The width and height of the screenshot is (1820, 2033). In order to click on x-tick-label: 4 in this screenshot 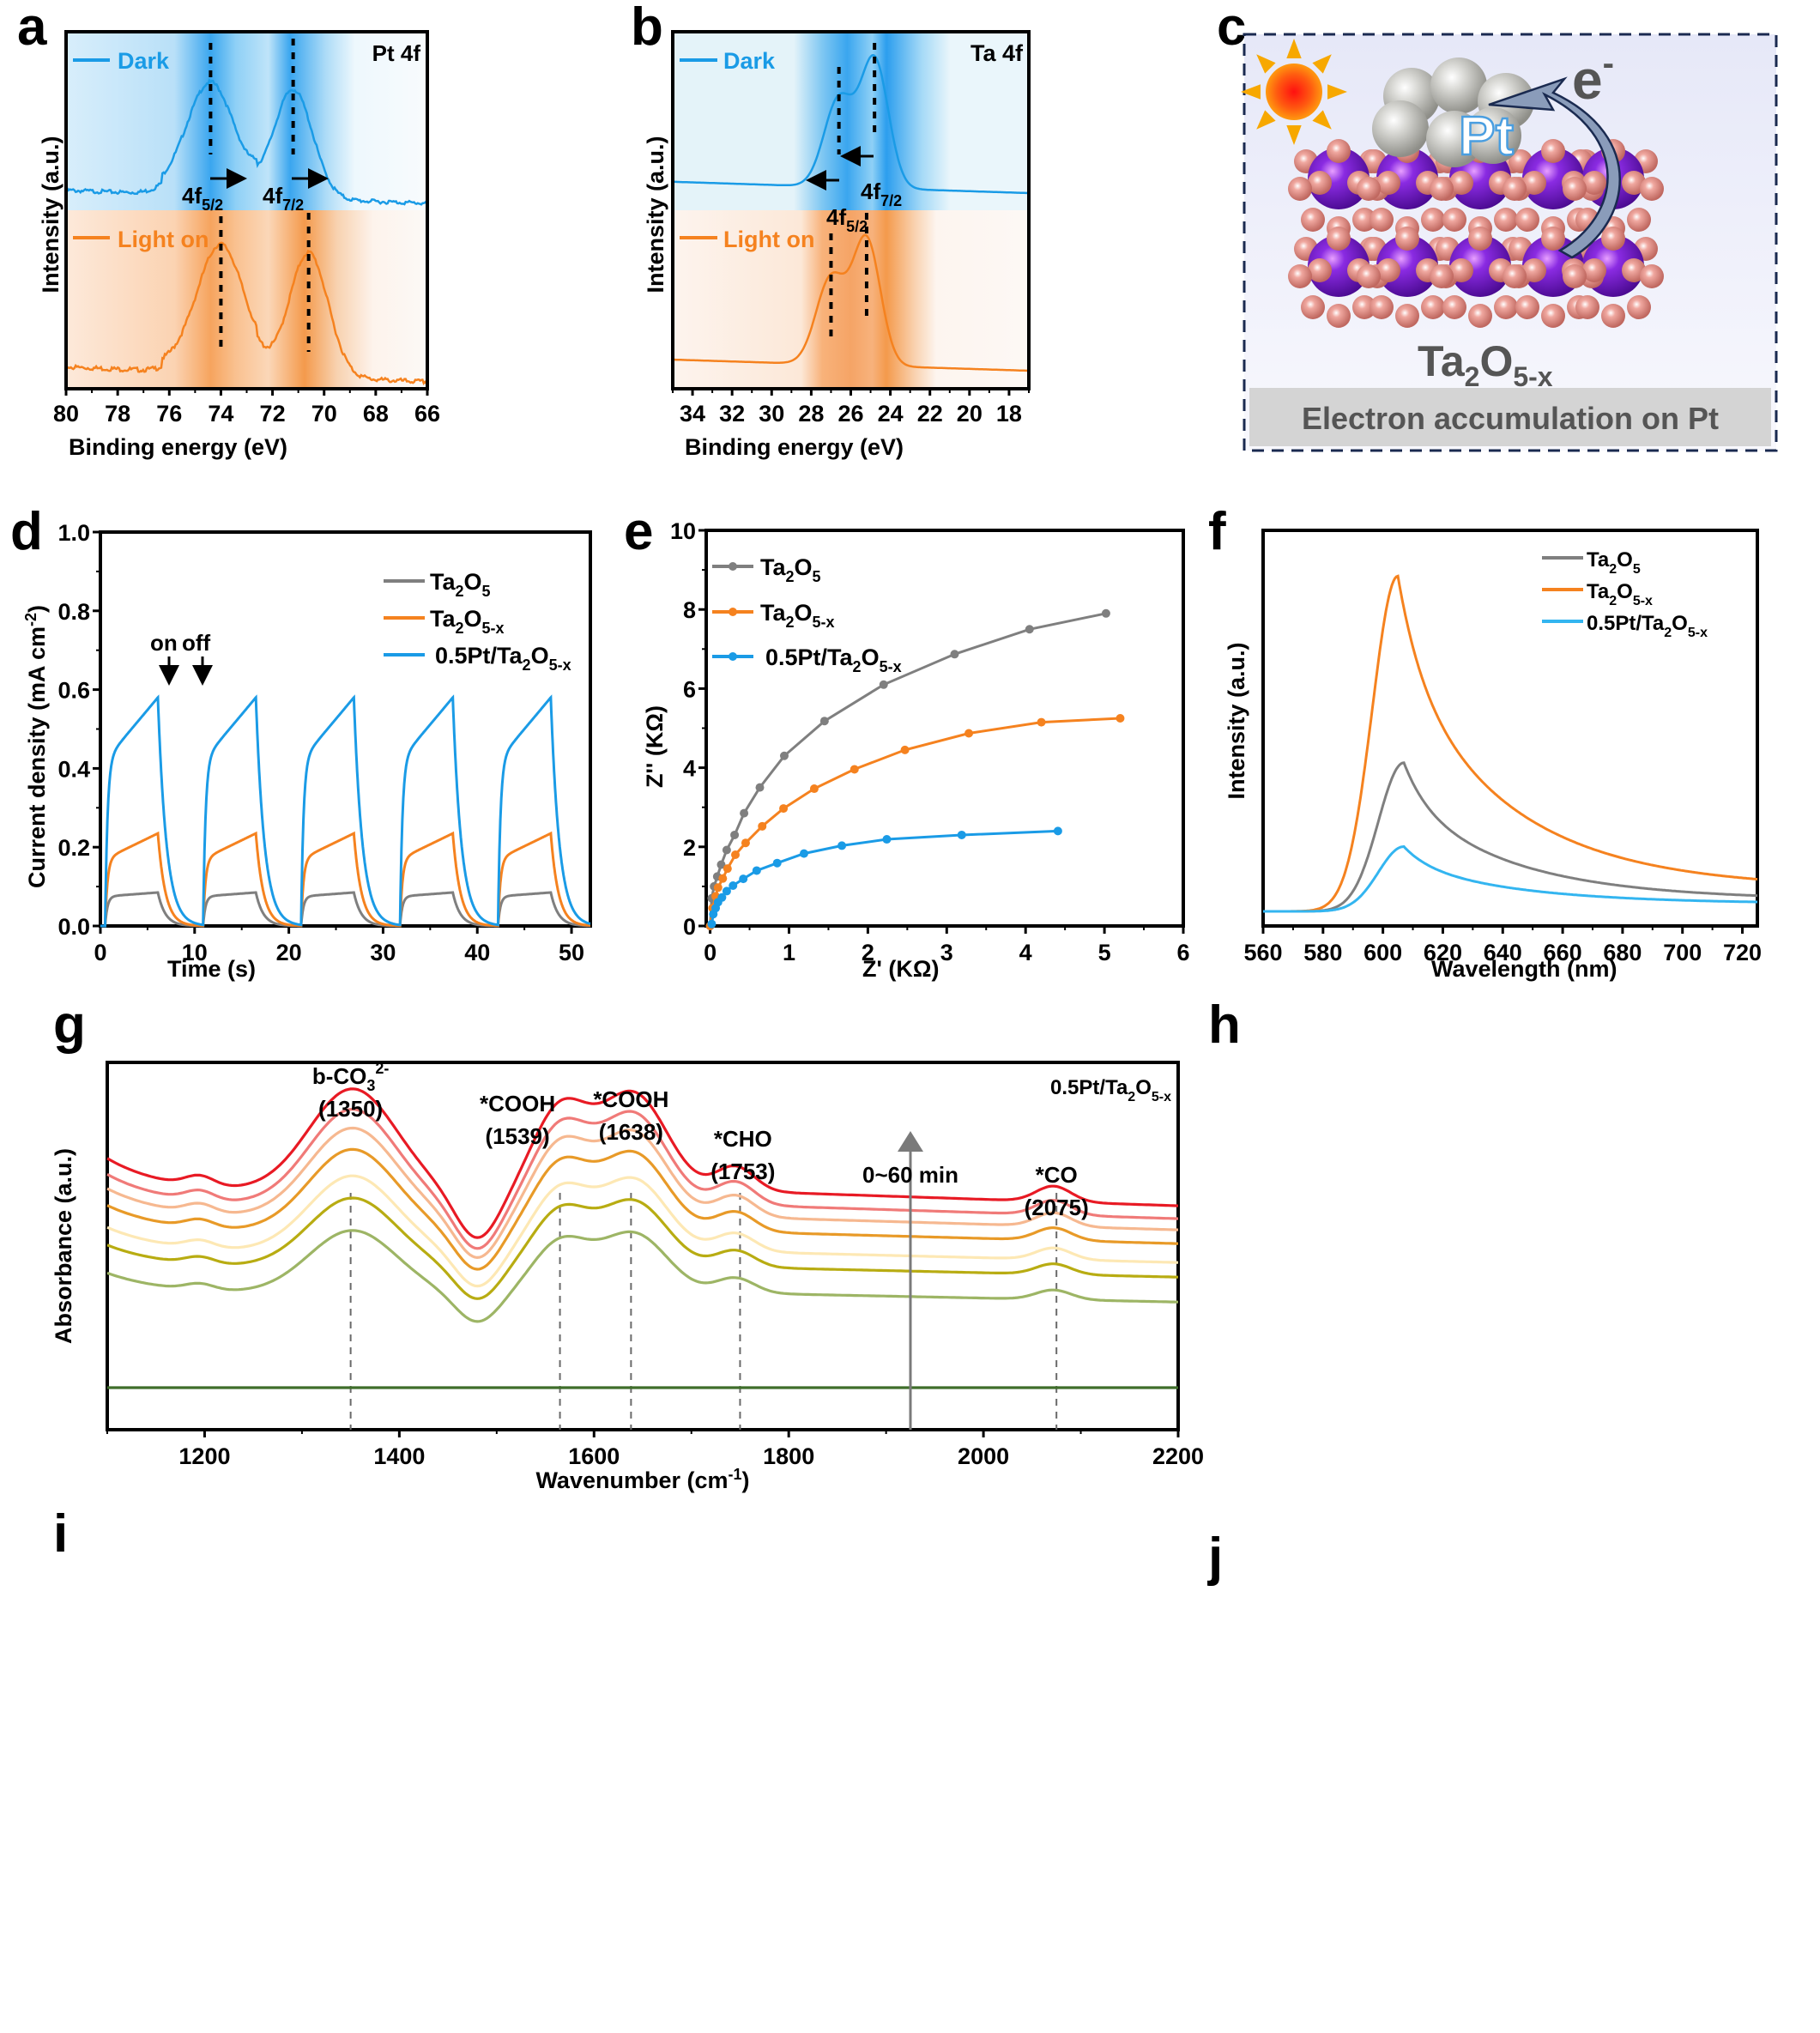, I will do `click(1025, 952)`.